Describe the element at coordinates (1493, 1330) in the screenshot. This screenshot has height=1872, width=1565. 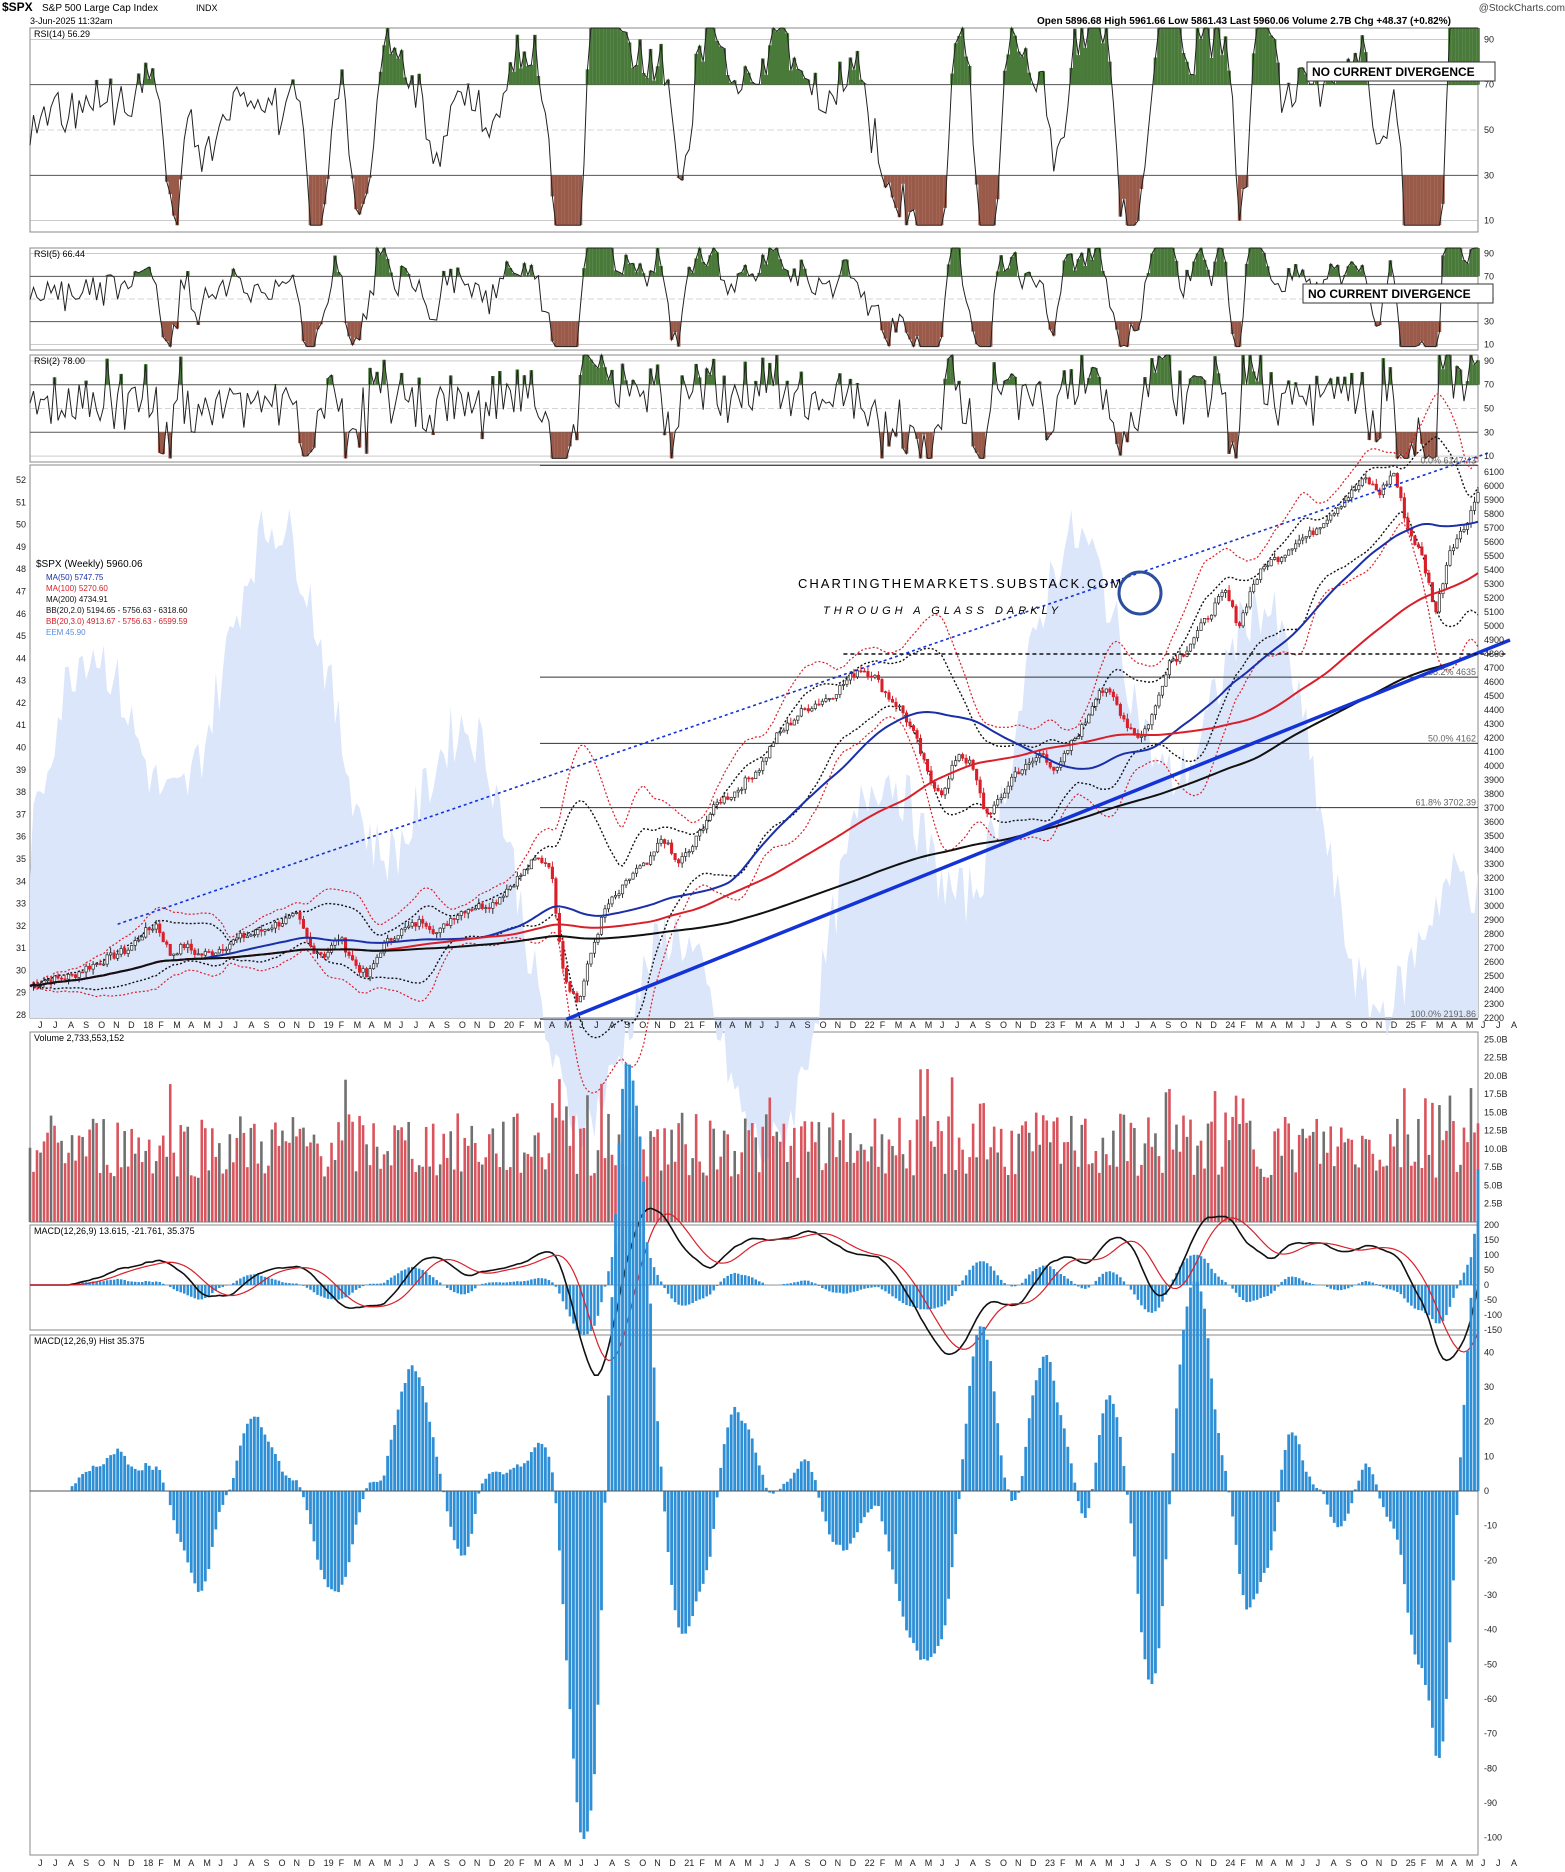
I see `axis-tick-label: -150` at that location.